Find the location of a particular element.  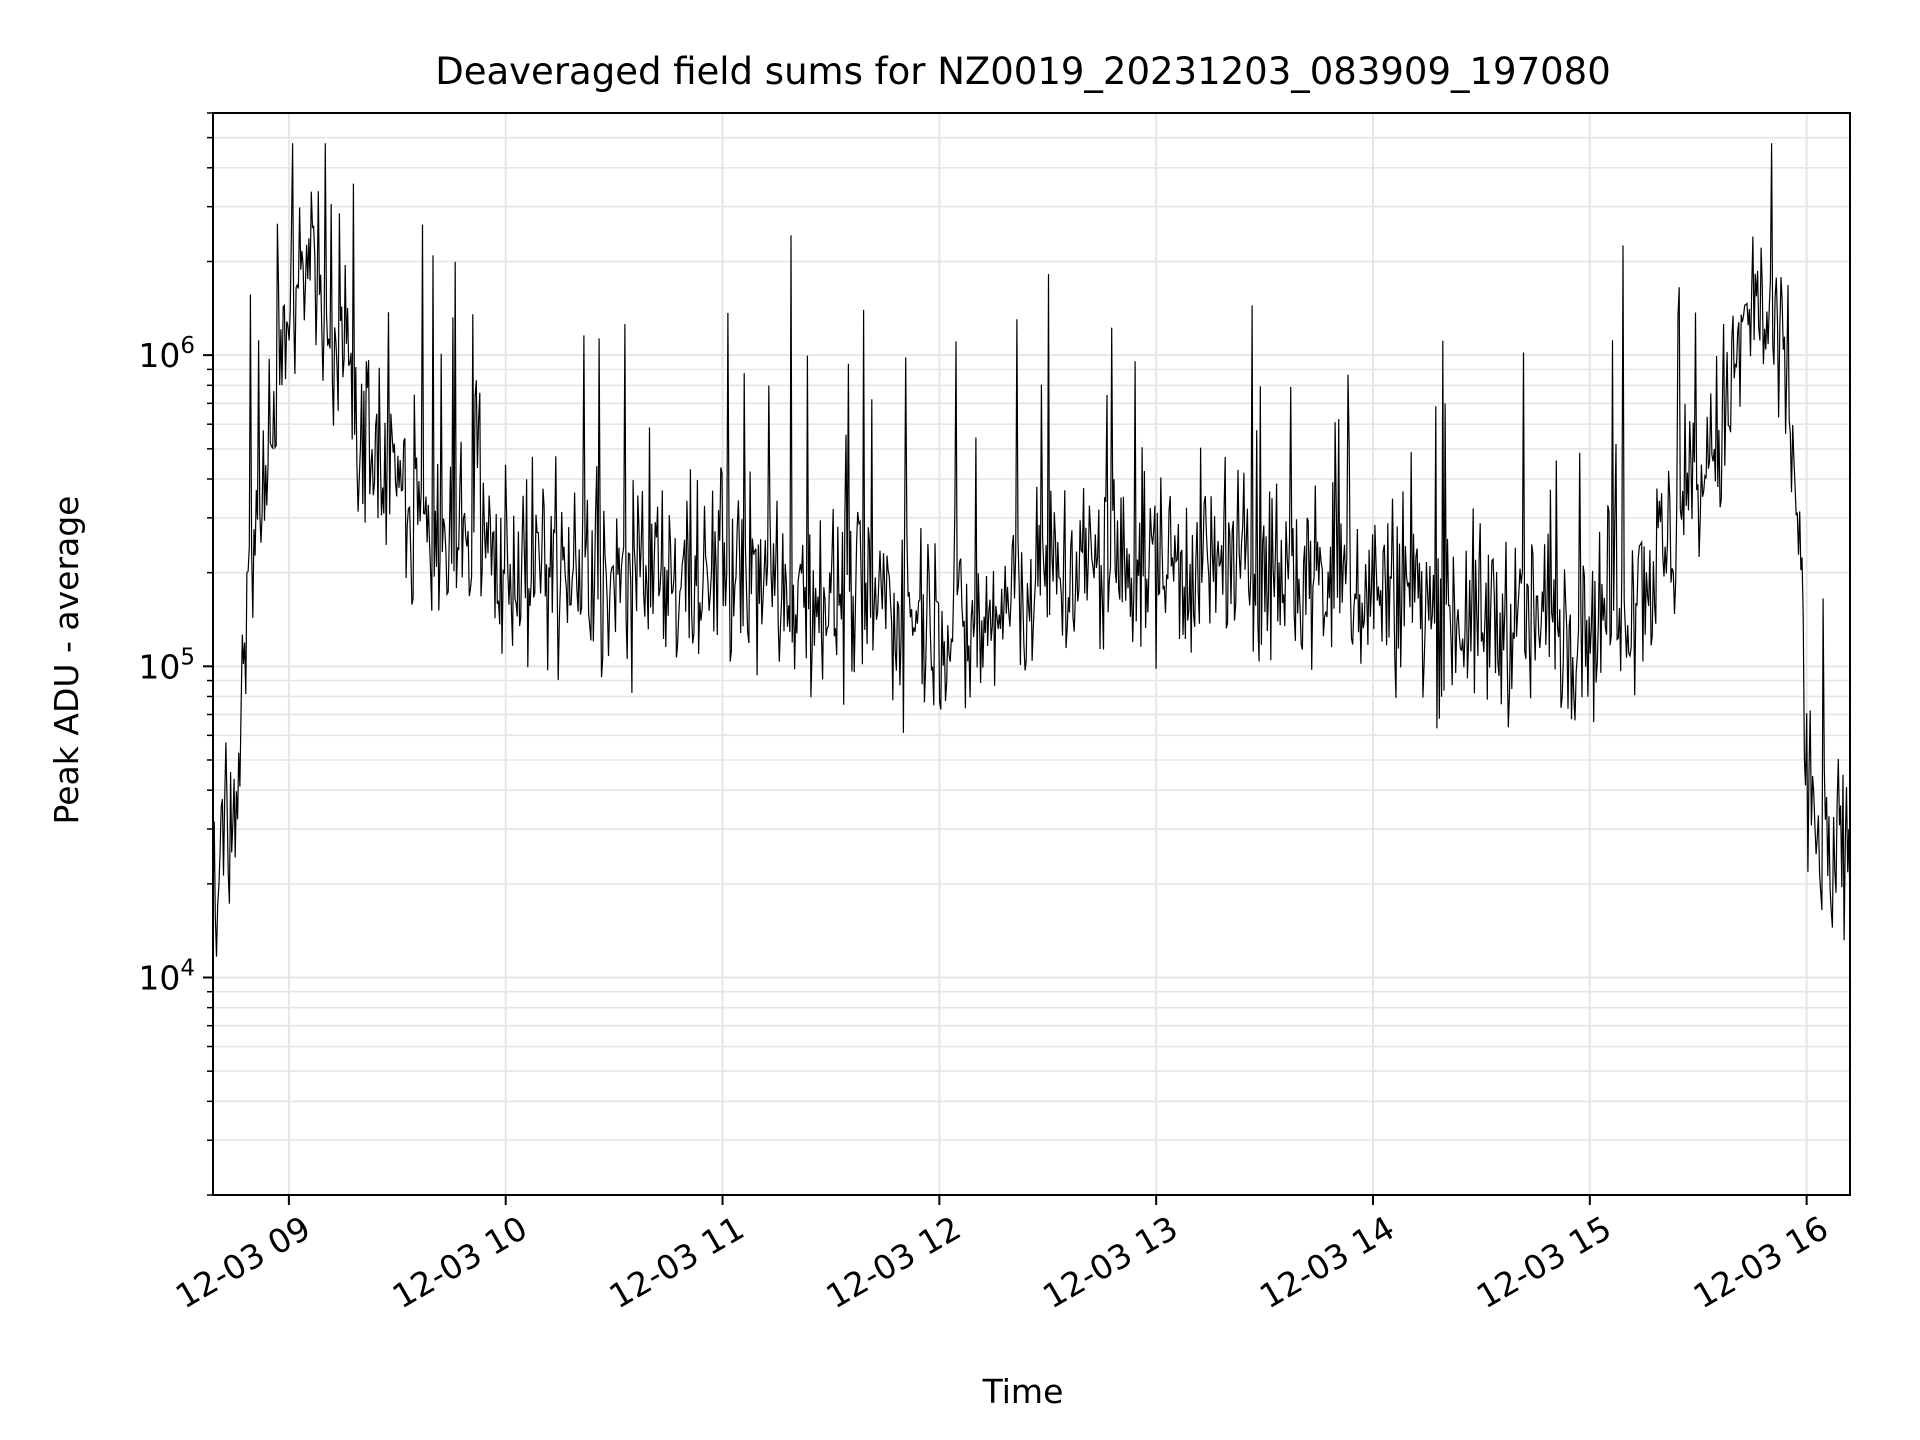

y-axis: 104 105 106 is located at coordinates (175, 654).